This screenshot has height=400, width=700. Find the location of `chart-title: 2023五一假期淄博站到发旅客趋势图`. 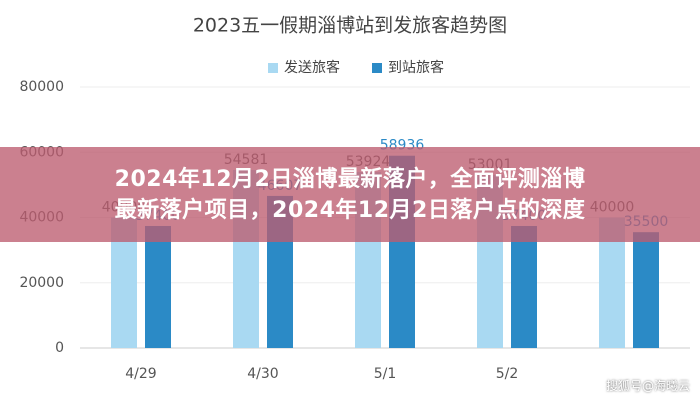

chart-title: 2023五一假期淄博站到发旅客趋势图 is located at coordinates (350, 26).